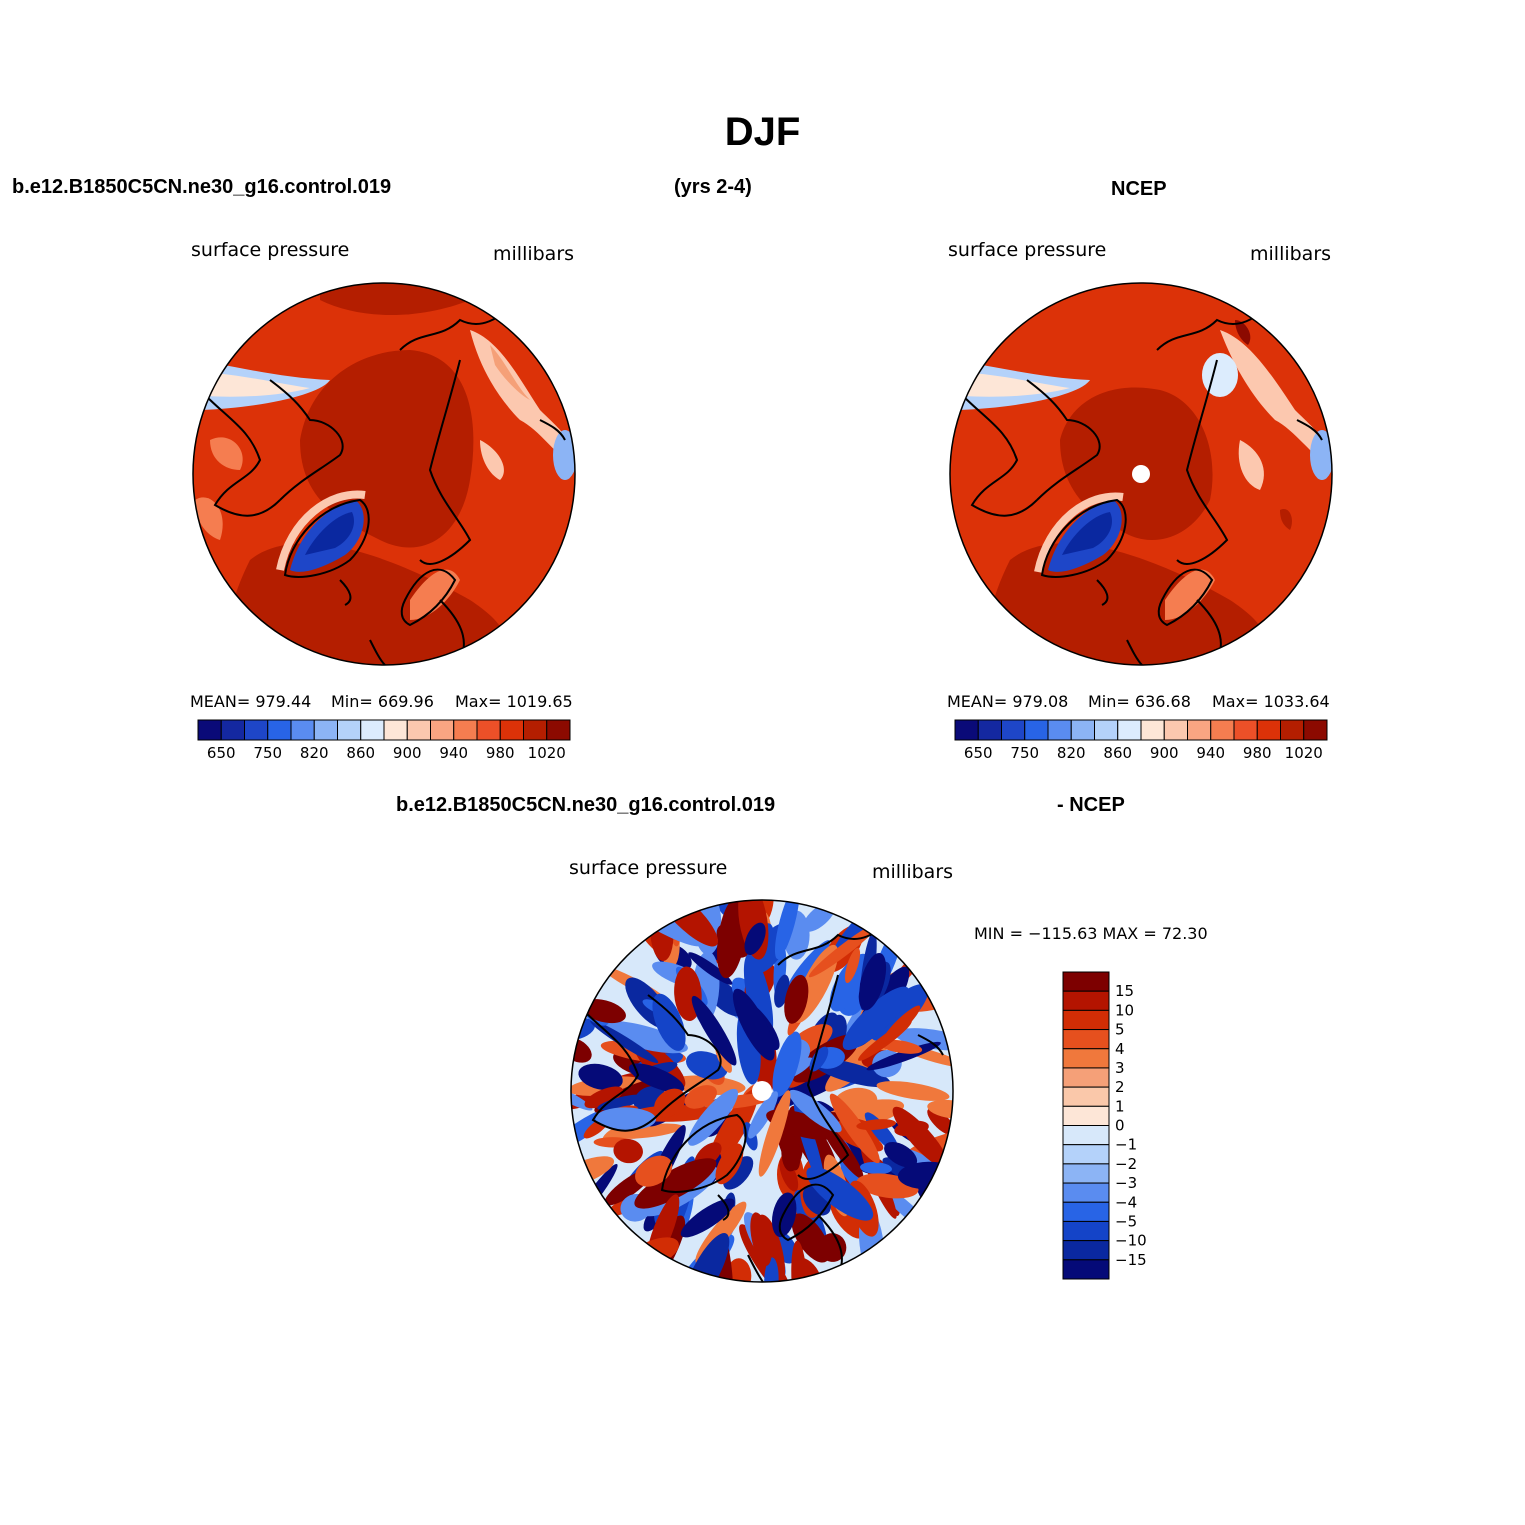 The image size is (1525, 1525). What do you see at coordinates (251, 701) in the screenshot?
I see `model-mean-stat: MEAN= 979.44` at bounding box center [251, 701].